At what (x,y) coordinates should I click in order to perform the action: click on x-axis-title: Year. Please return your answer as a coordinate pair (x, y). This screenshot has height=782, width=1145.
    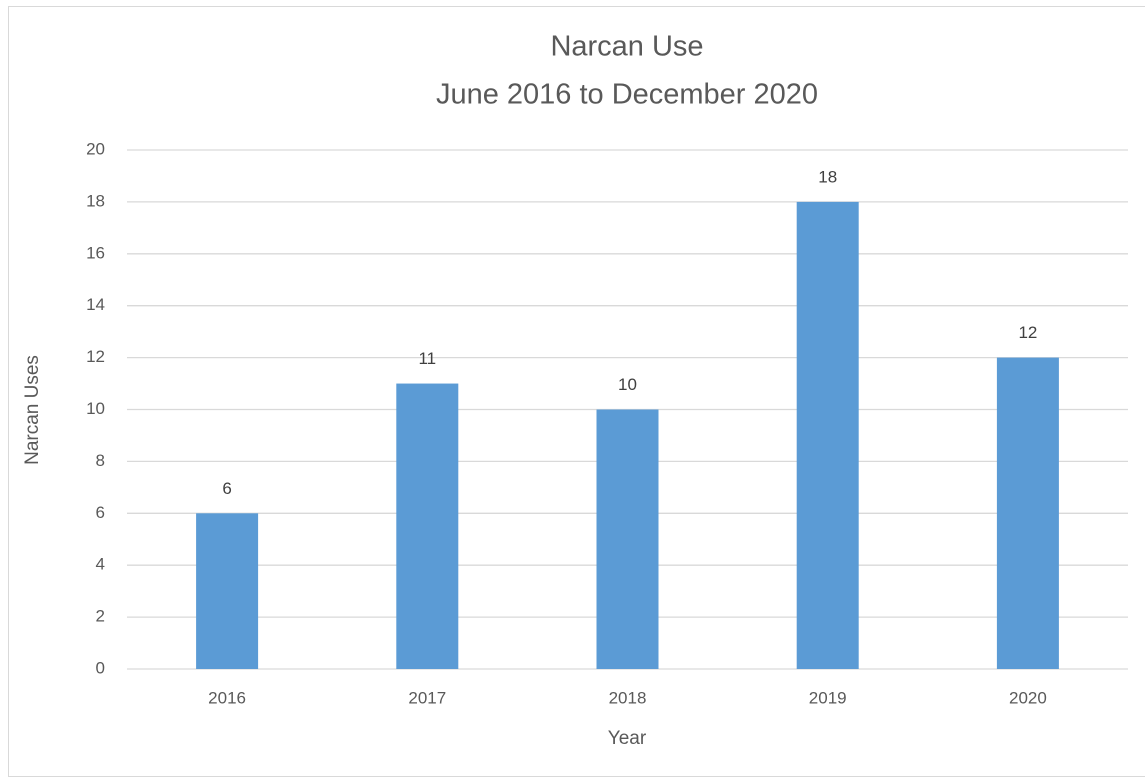
    Looking at the image, I should click on (627, 738).